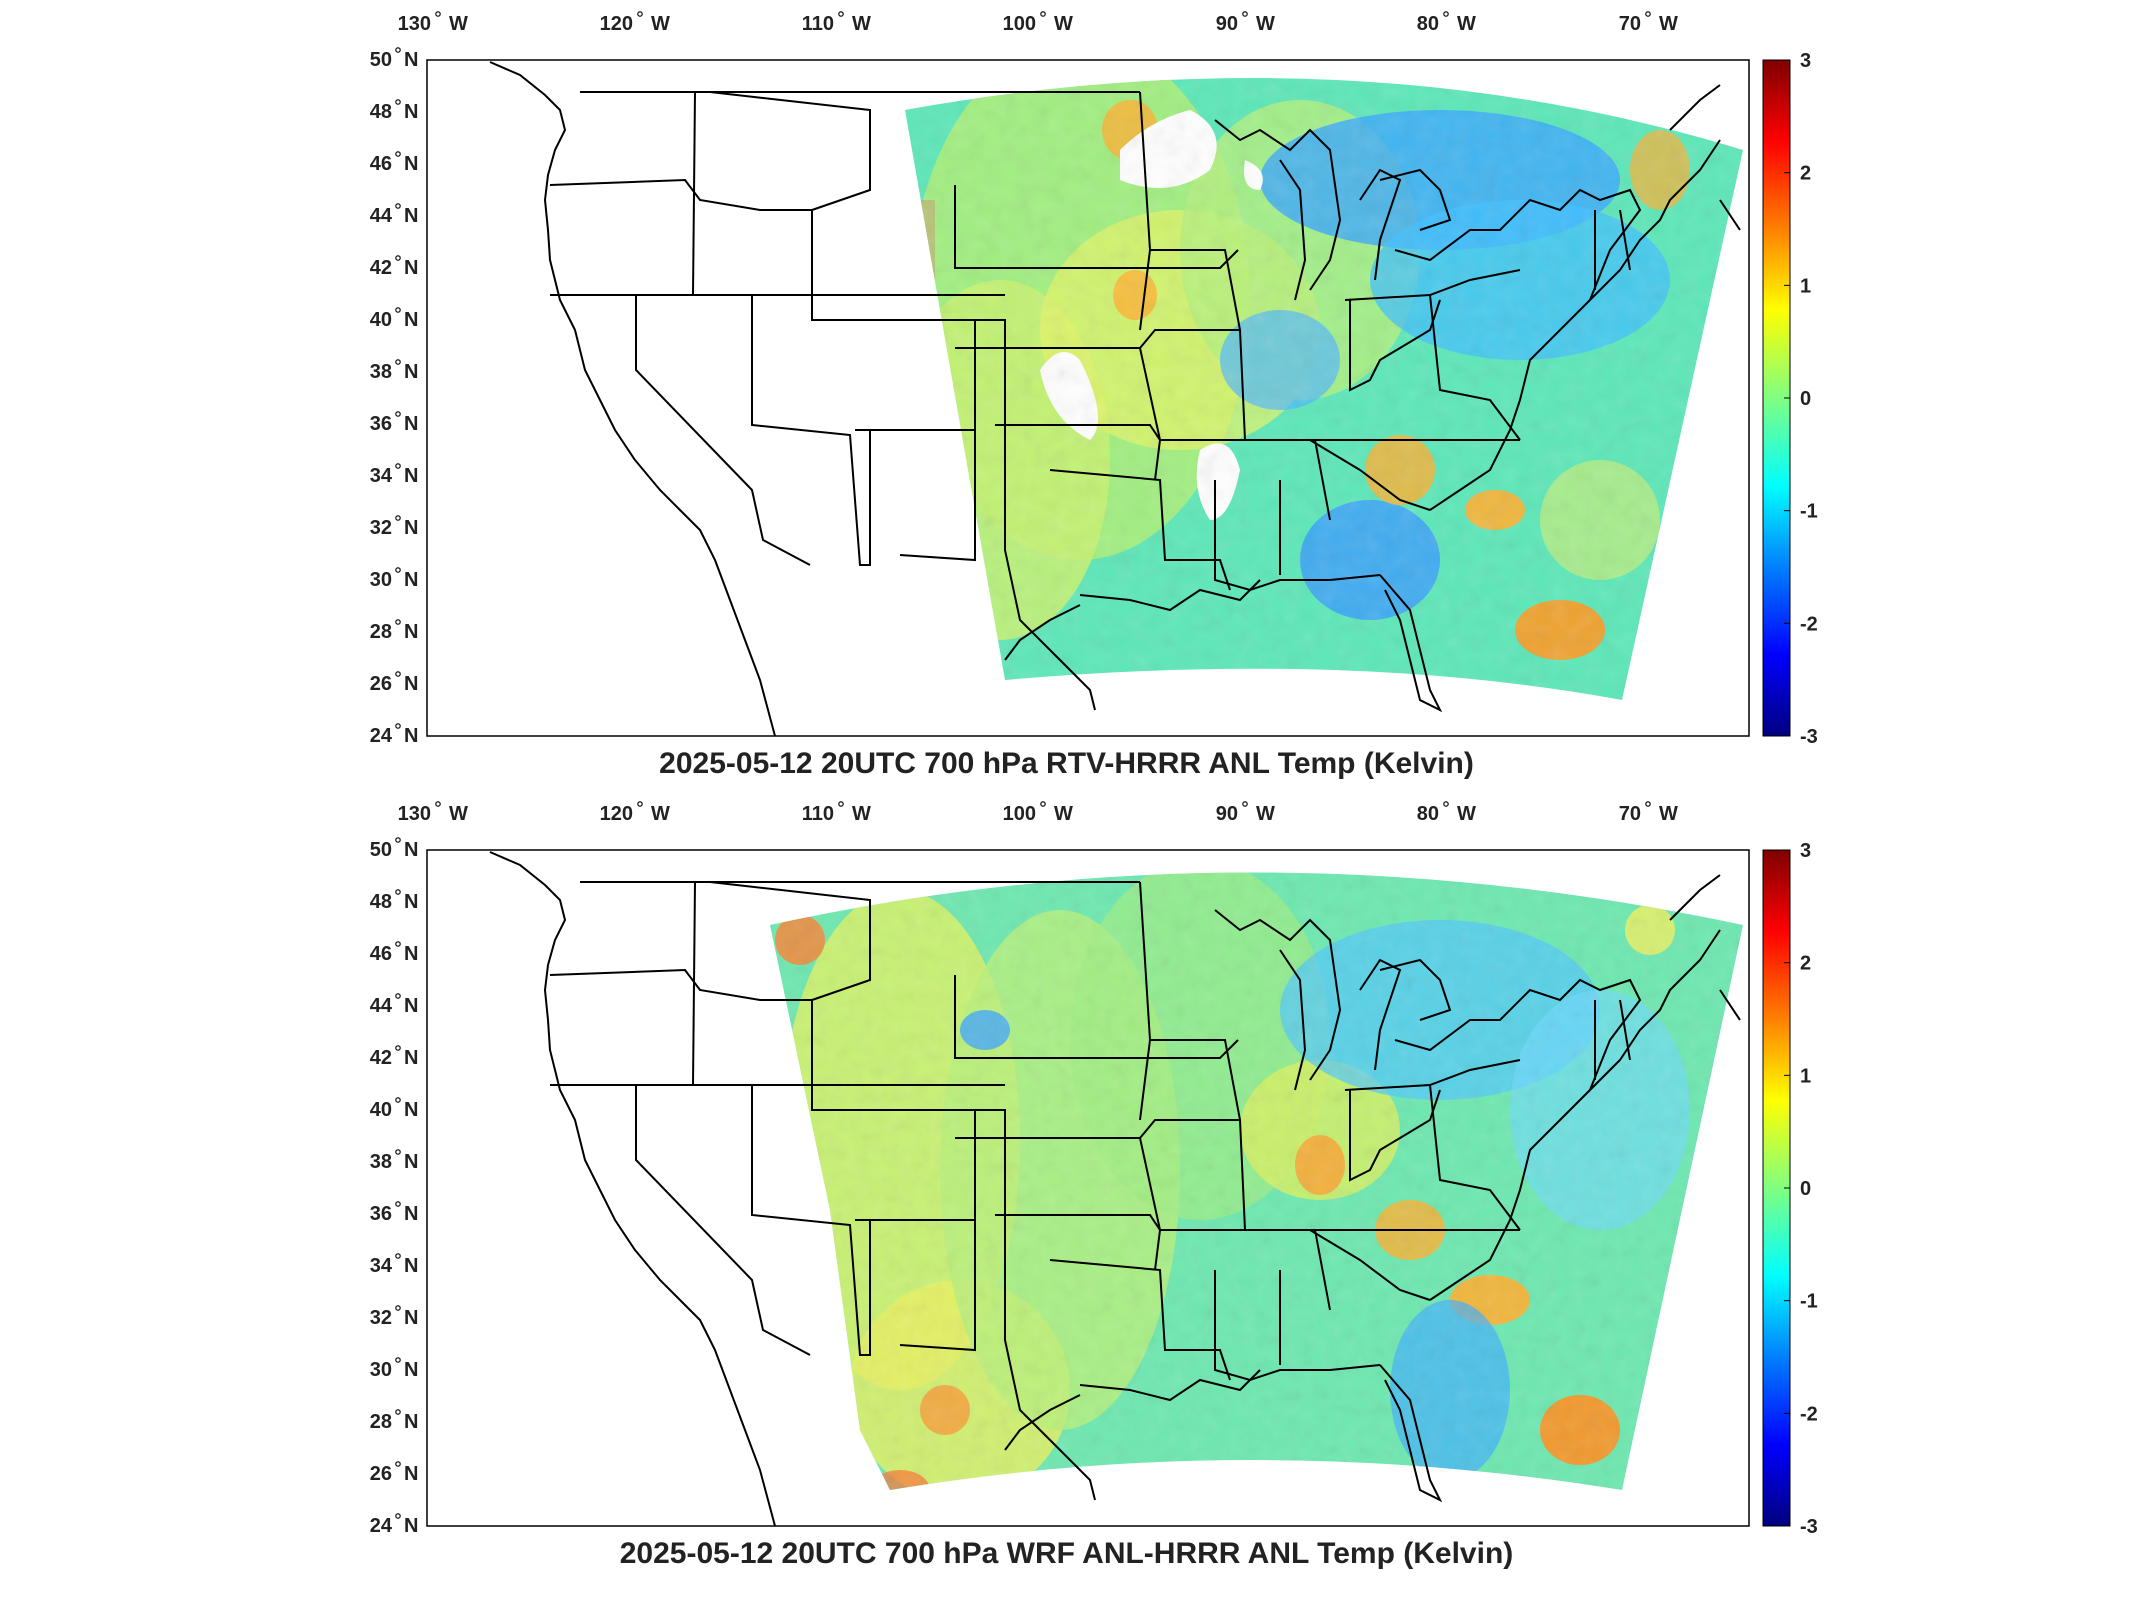 The width and height of the screenshot is (2133, 1600). What do you see at coordinates (1805, 286) in the screenshot?
I see `colorbar-tick-label: 1` at bounding box center [1805, 286].